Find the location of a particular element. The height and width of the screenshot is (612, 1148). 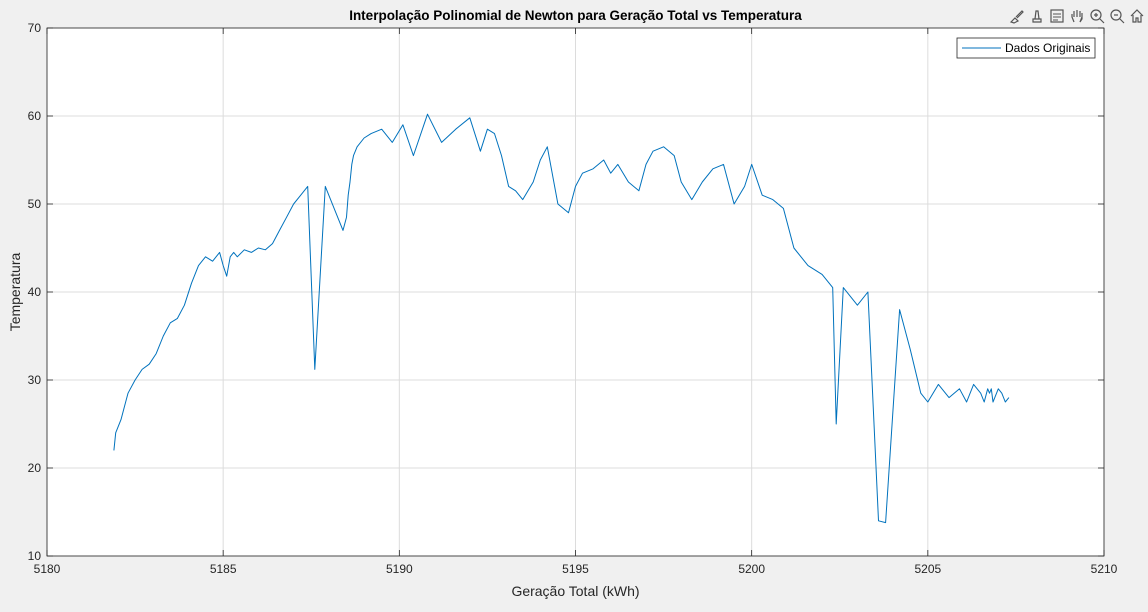

legend-entry-label: Dados Originais is located at coordinates (1047, 48).